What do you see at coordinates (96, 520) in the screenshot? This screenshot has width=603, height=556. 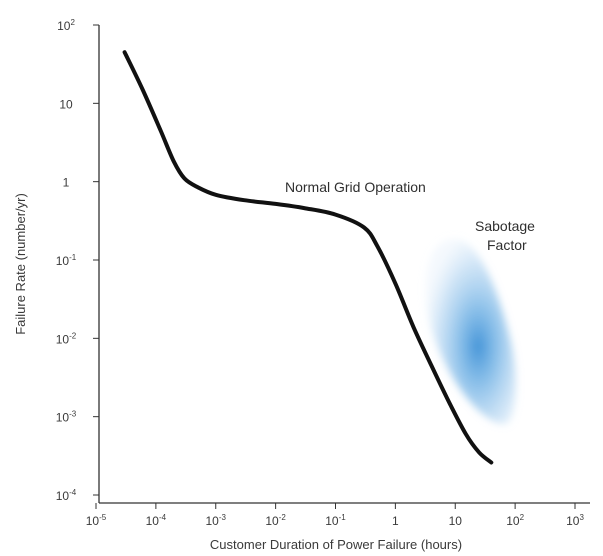 I see `x-tick-label: 10⁻⁵` at bounding box center [96, 520].